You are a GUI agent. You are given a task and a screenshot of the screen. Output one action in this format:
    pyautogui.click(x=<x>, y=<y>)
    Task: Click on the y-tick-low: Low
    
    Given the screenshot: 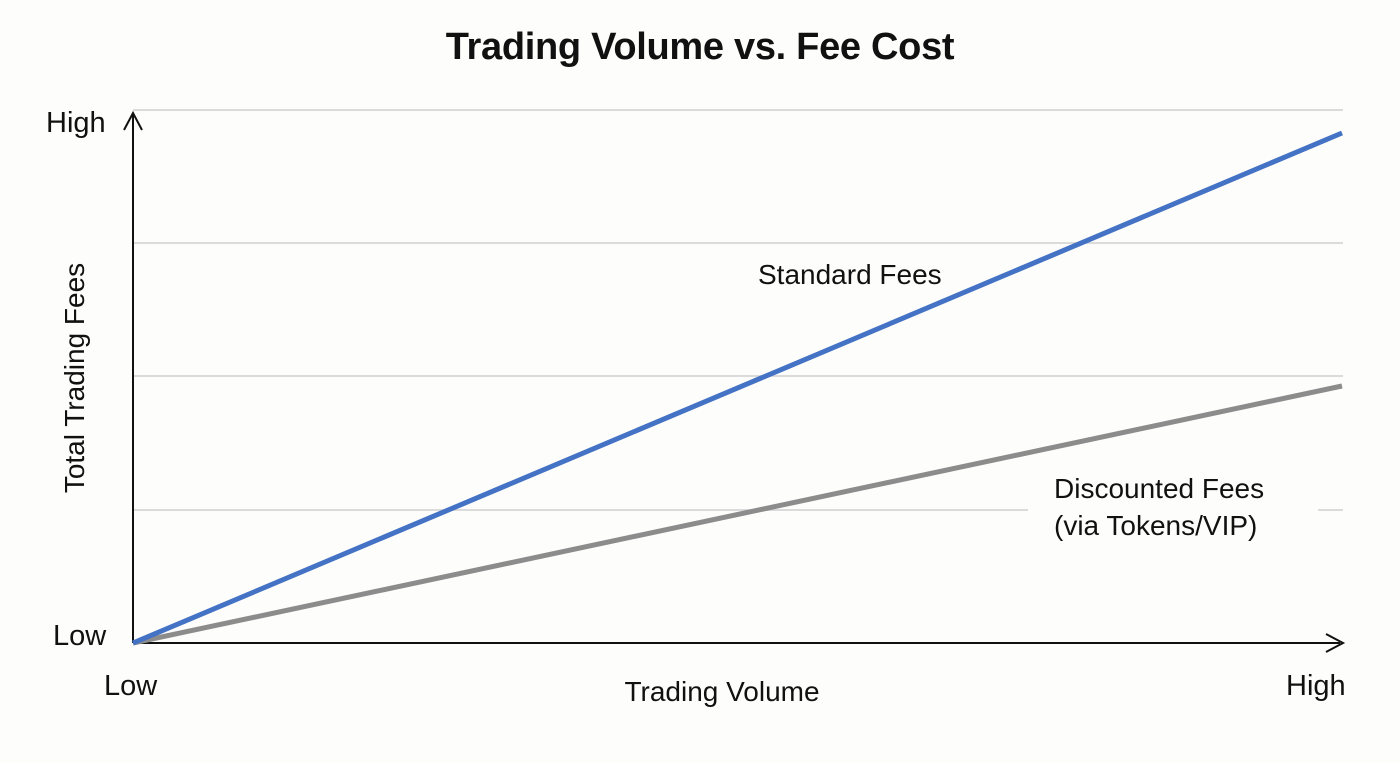 What is the action you would take?
    pyautogui.click(x=80, y=636)
    